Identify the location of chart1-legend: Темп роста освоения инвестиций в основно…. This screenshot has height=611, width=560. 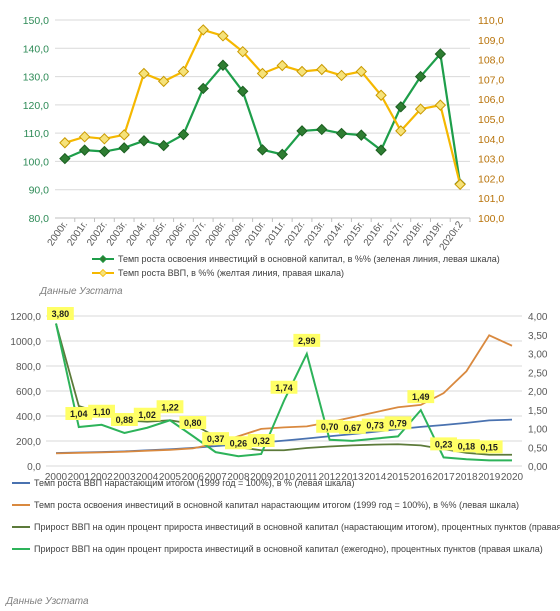
(296, 266).